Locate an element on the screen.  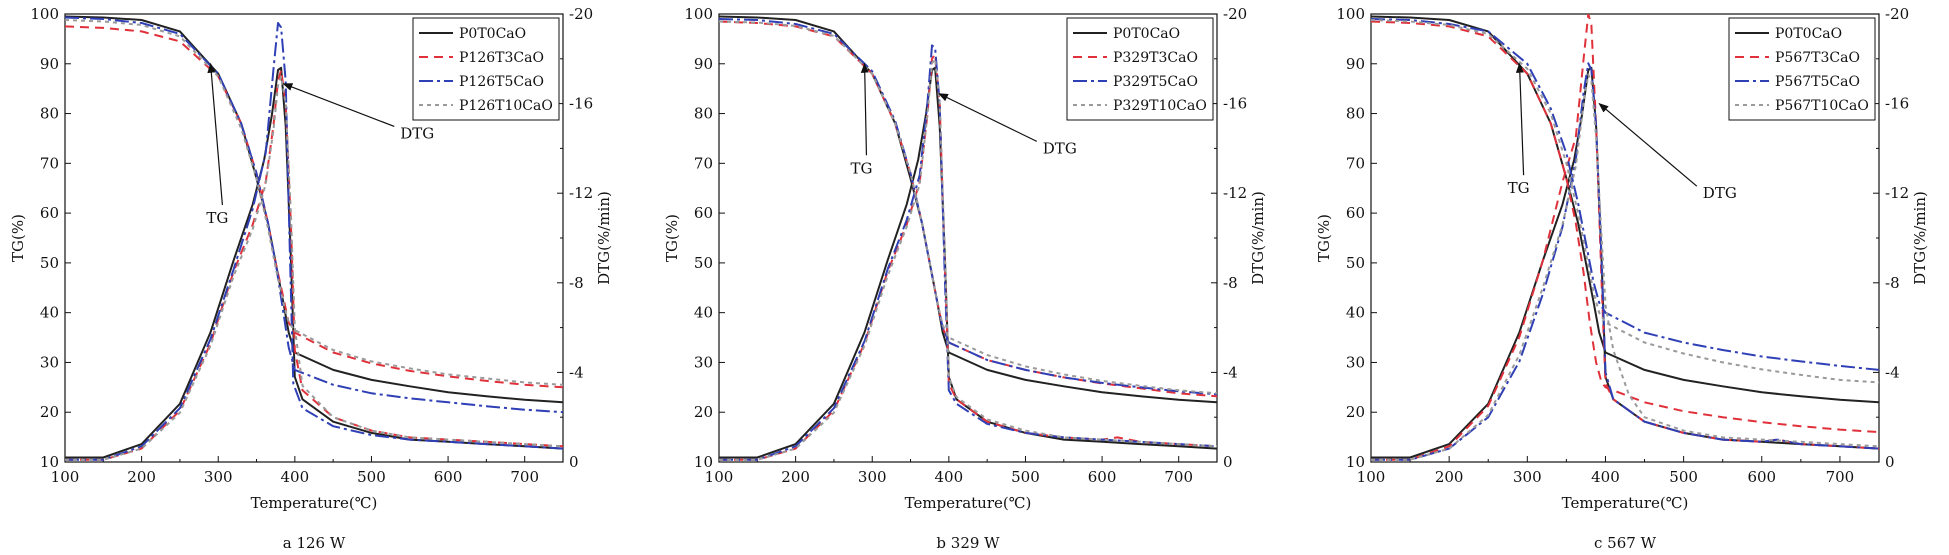
x-tick-label: 400 is located at coordinates (949, 477).